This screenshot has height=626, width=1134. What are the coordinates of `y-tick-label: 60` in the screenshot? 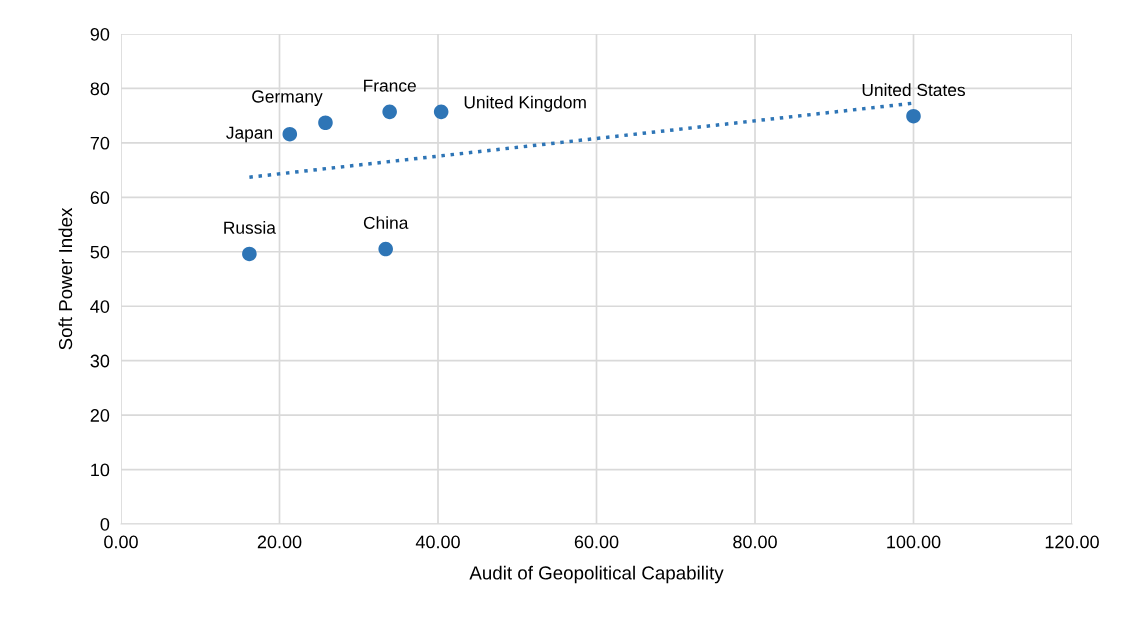 It's located at (100, 198).